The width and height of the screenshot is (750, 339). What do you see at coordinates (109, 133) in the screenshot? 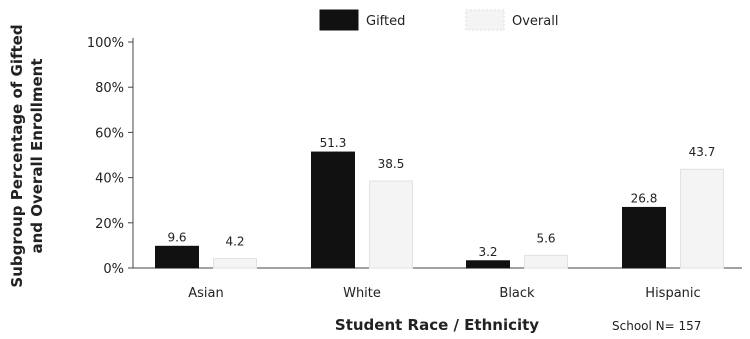
I see `y-tick-label: 60%` at bounding box center [109, 133].